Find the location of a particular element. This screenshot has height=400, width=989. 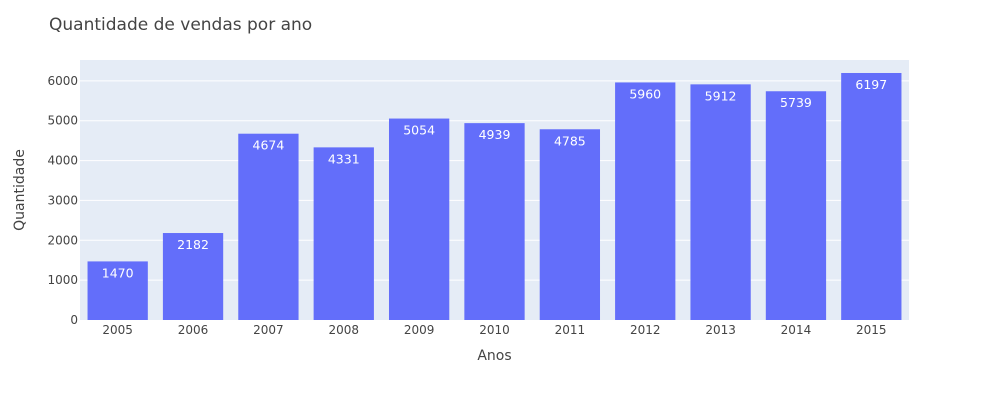

x-tick-label: 2013 is located at coordinates (720, 330).